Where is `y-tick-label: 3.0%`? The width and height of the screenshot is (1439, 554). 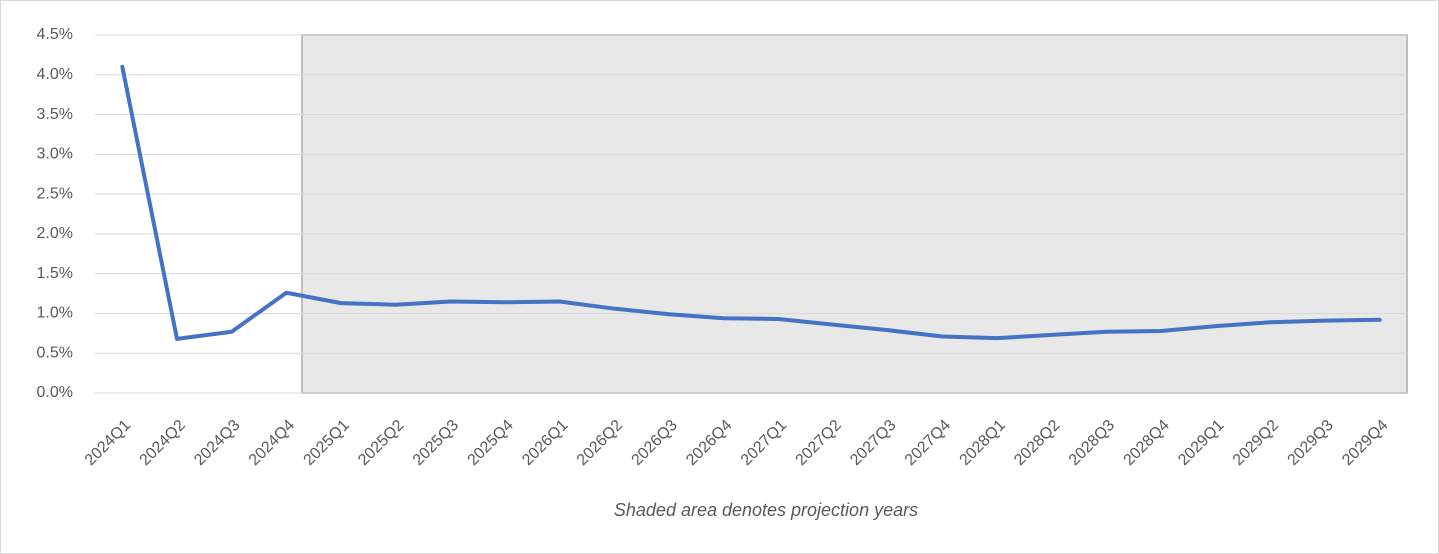
y-tick-label: 3.0% is located at coordinates (55, 154).